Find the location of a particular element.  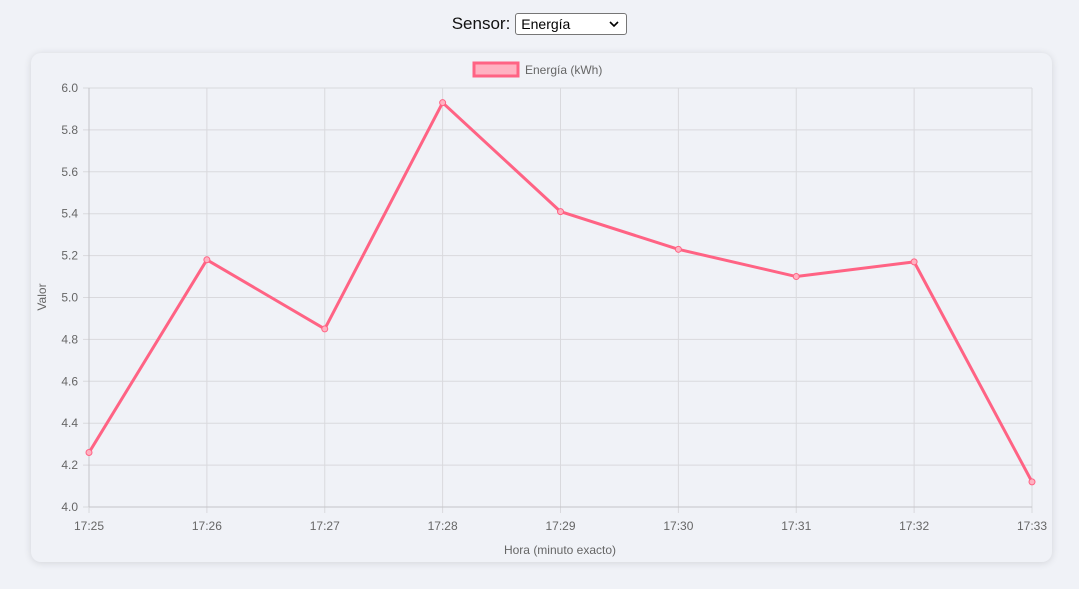

x-tick-label: 17:25 is located at coordinates (89, 526).